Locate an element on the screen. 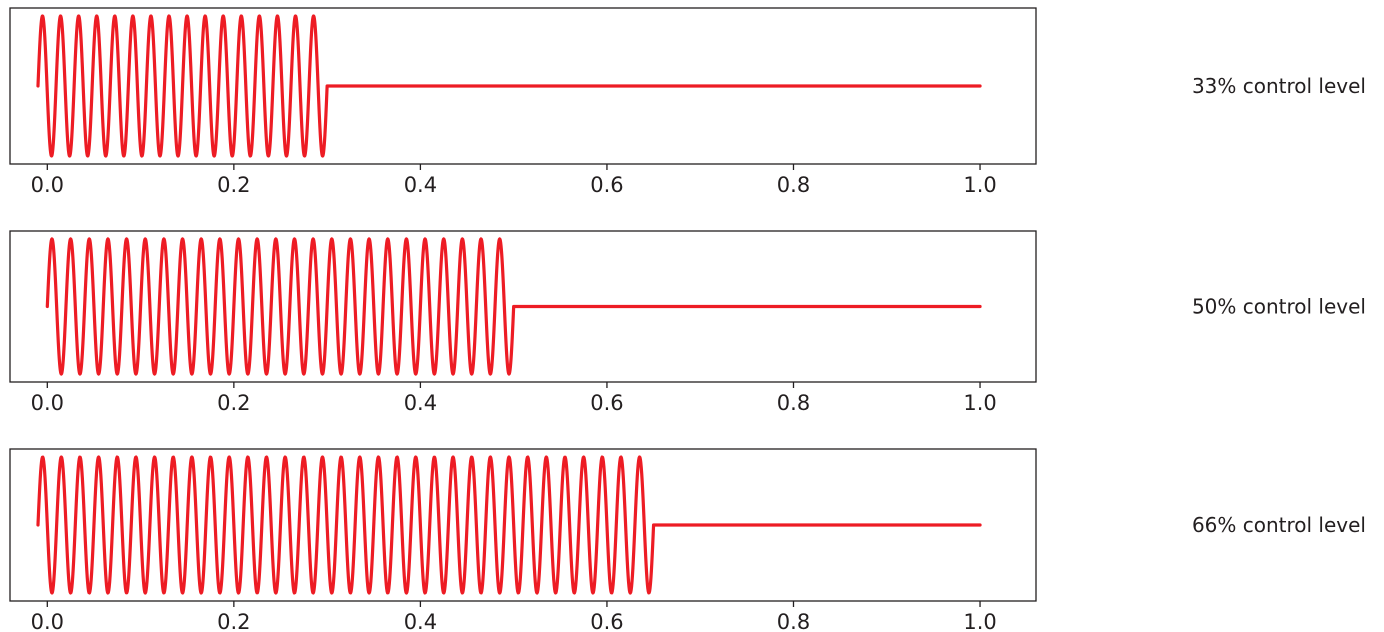 This screenshot has width=1384, height=632. control-level-label: 33% control level is located at coordinates (1279, 86).